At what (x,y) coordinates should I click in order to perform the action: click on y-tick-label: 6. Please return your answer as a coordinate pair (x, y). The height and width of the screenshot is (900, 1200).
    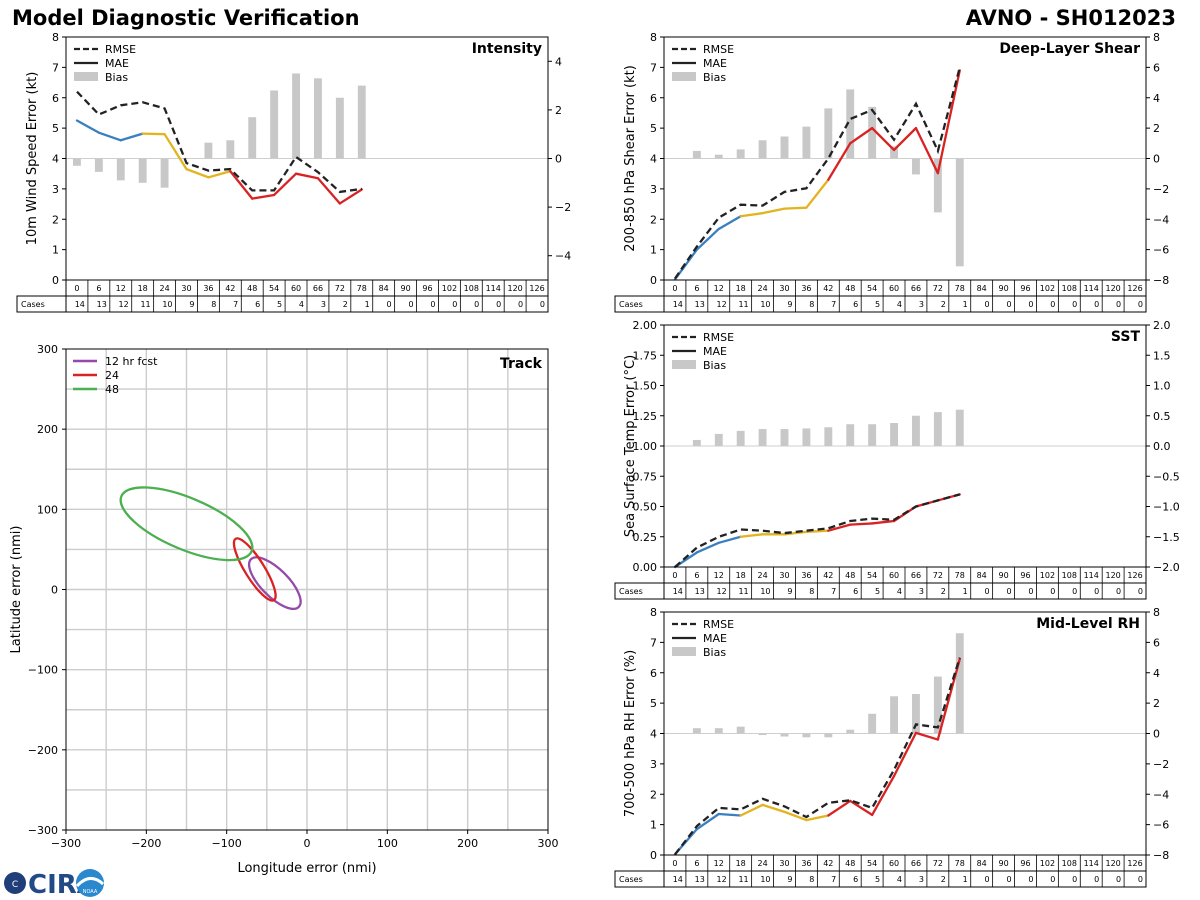
    Looking at the image, I should click on (653, 673).